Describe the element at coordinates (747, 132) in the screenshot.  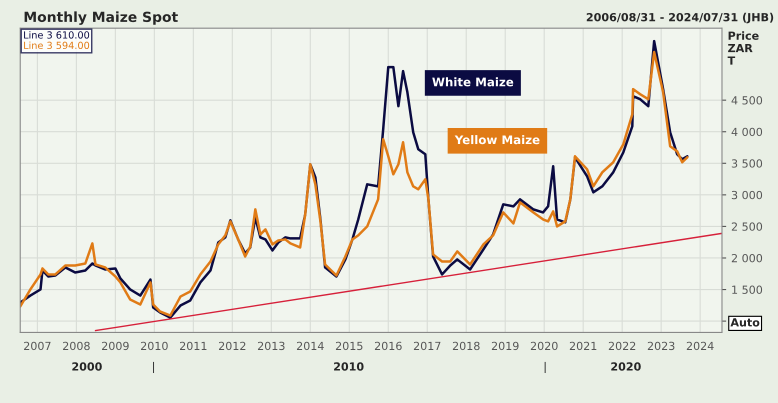
I see `y-tick-label: 4 000` at that location.